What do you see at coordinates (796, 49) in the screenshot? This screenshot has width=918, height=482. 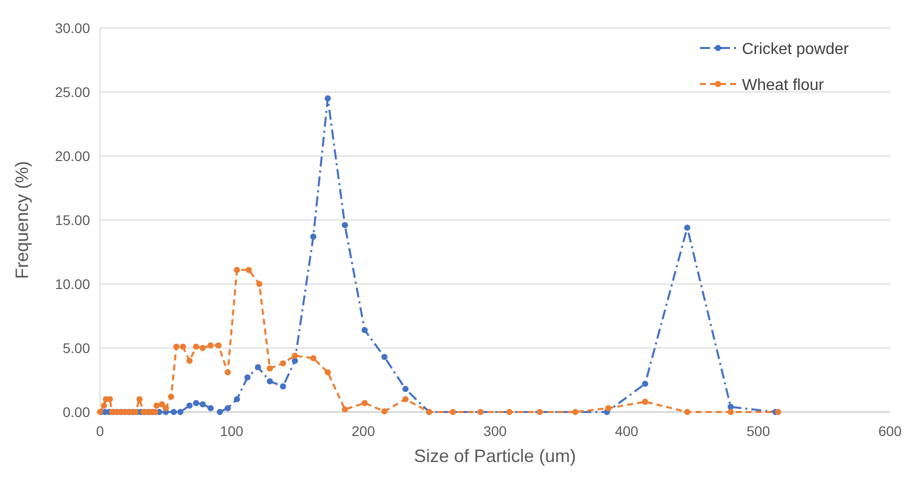 I see `legend-label: Cricket powder` at bounding box center [796, 49].